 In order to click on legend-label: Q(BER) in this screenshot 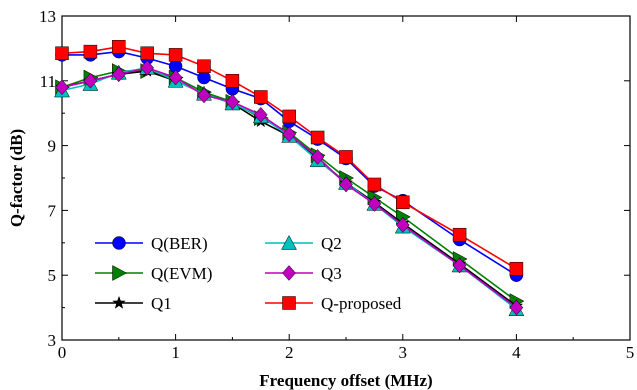, I will do `click(179, 243)`.